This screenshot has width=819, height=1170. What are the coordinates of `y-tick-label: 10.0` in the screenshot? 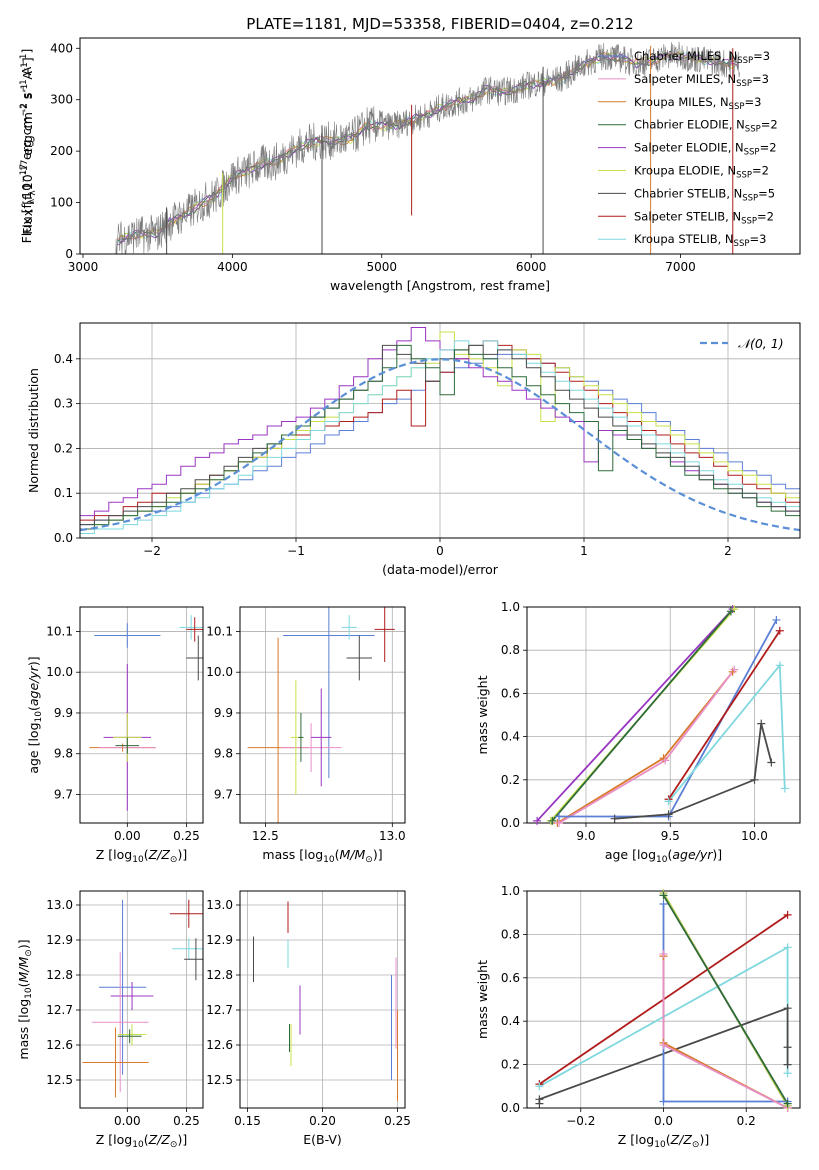 It's located at (219, 672).